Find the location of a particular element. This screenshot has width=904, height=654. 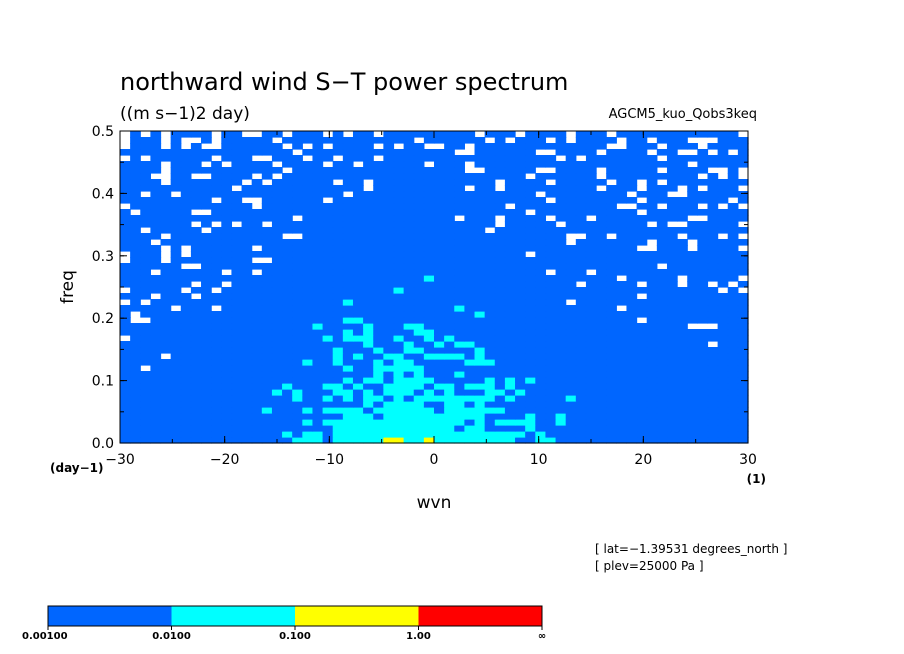

colorbar-swatch is located at coordinates (357, 616).